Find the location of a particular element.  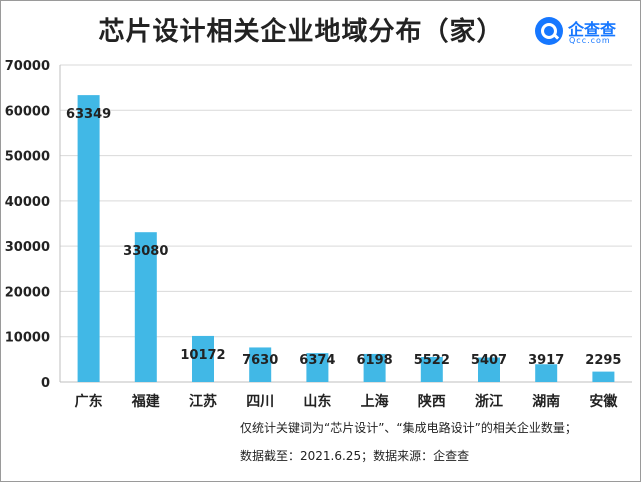

data-label: 5522 is located at coordinates (432, 360).